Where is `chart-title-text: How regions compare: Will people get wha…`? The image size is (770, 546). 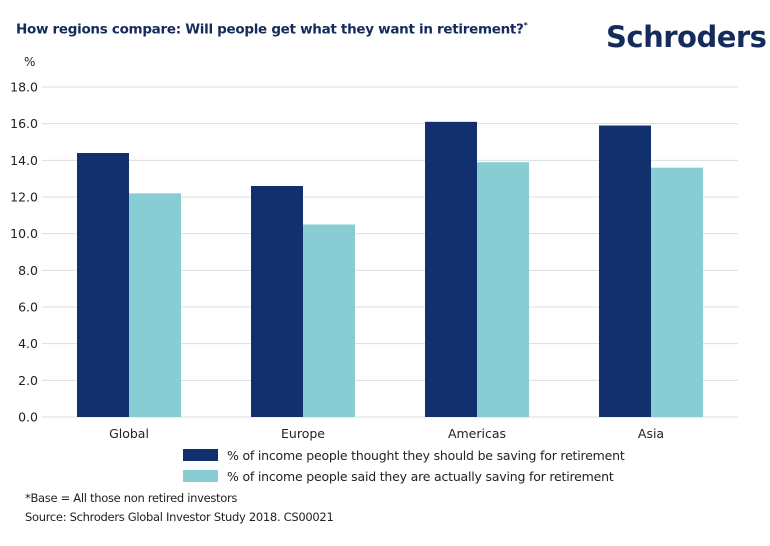 chart-title-text: How regions compare: Will people get wha… is located at coordinates (270, 29).